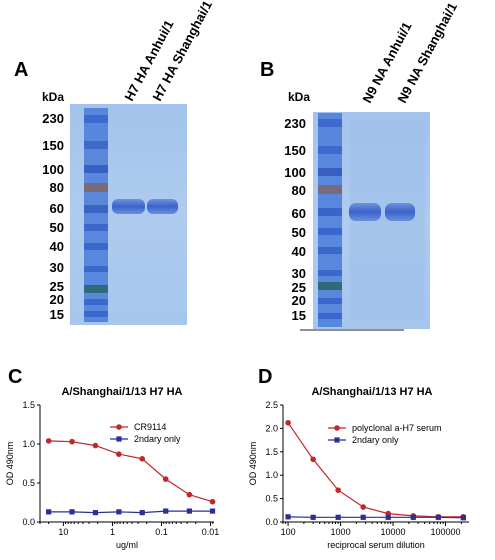  Describe the element at coordinates (397, 428) in the screenshot. I see `legend-label: polyclonal a-H7 serum` at that location.